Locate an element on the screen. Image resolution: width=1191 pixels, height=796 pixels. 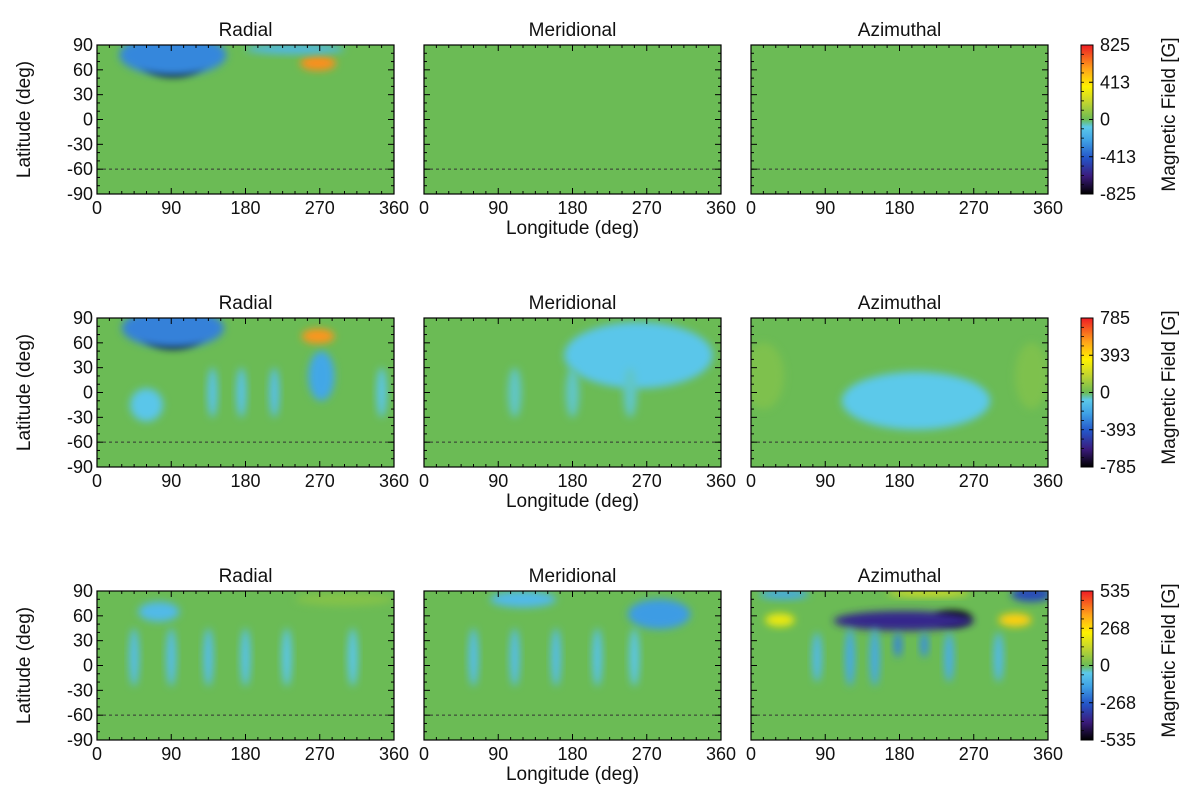
colorbar-tick-label: -785 is located at coordinates (1118, 467).